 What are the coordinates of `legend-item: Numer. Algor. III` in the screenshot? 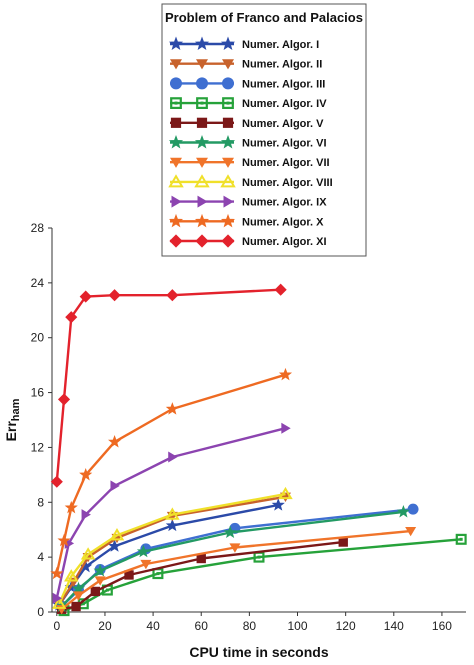 It's located at (247, 83).